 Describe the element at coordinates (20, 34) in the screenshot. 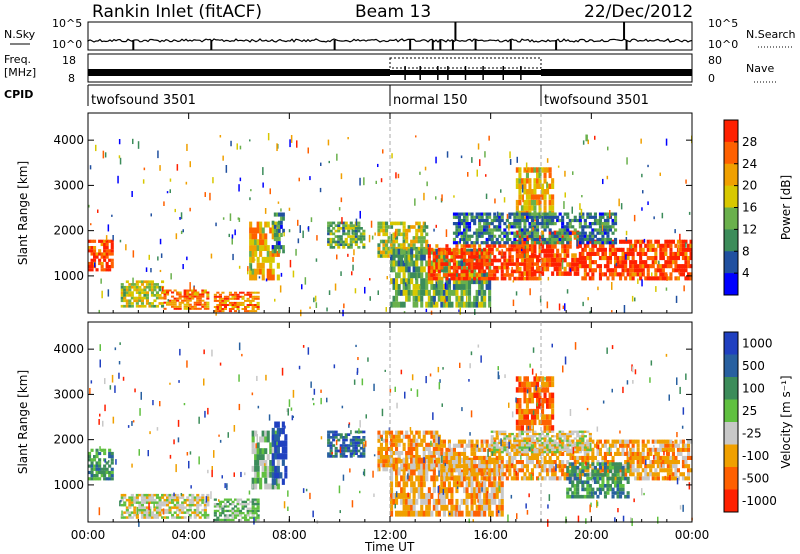

I see `nsky-label: N.Sky` at that location.